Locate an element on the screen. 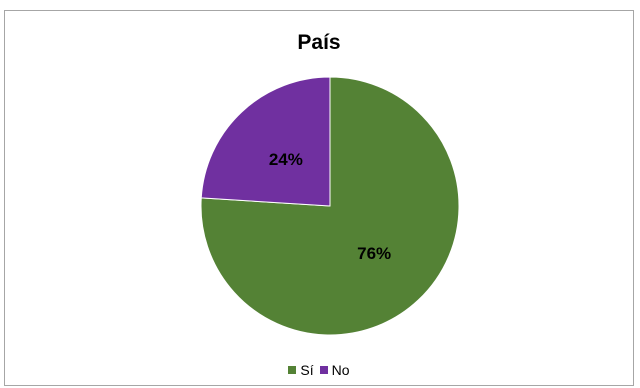  legend-item-si: Sí is located at coordinates (301, 370).